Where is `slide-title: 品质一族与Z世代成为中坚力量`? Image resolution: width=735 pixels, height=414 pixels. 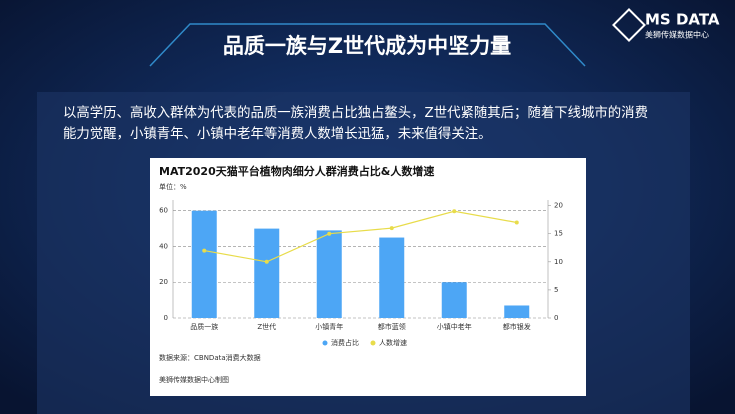 slide-title: 品质一族与Z世代成为中坚力量 is located at coordinates (367, 46).